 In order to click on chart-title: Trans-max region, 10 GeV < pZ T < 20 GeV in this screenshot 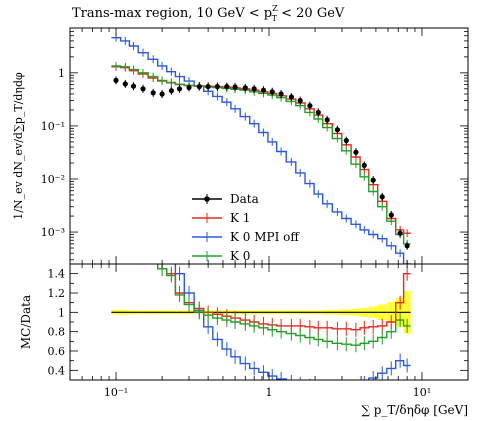, I will do `click(208, 13)`.